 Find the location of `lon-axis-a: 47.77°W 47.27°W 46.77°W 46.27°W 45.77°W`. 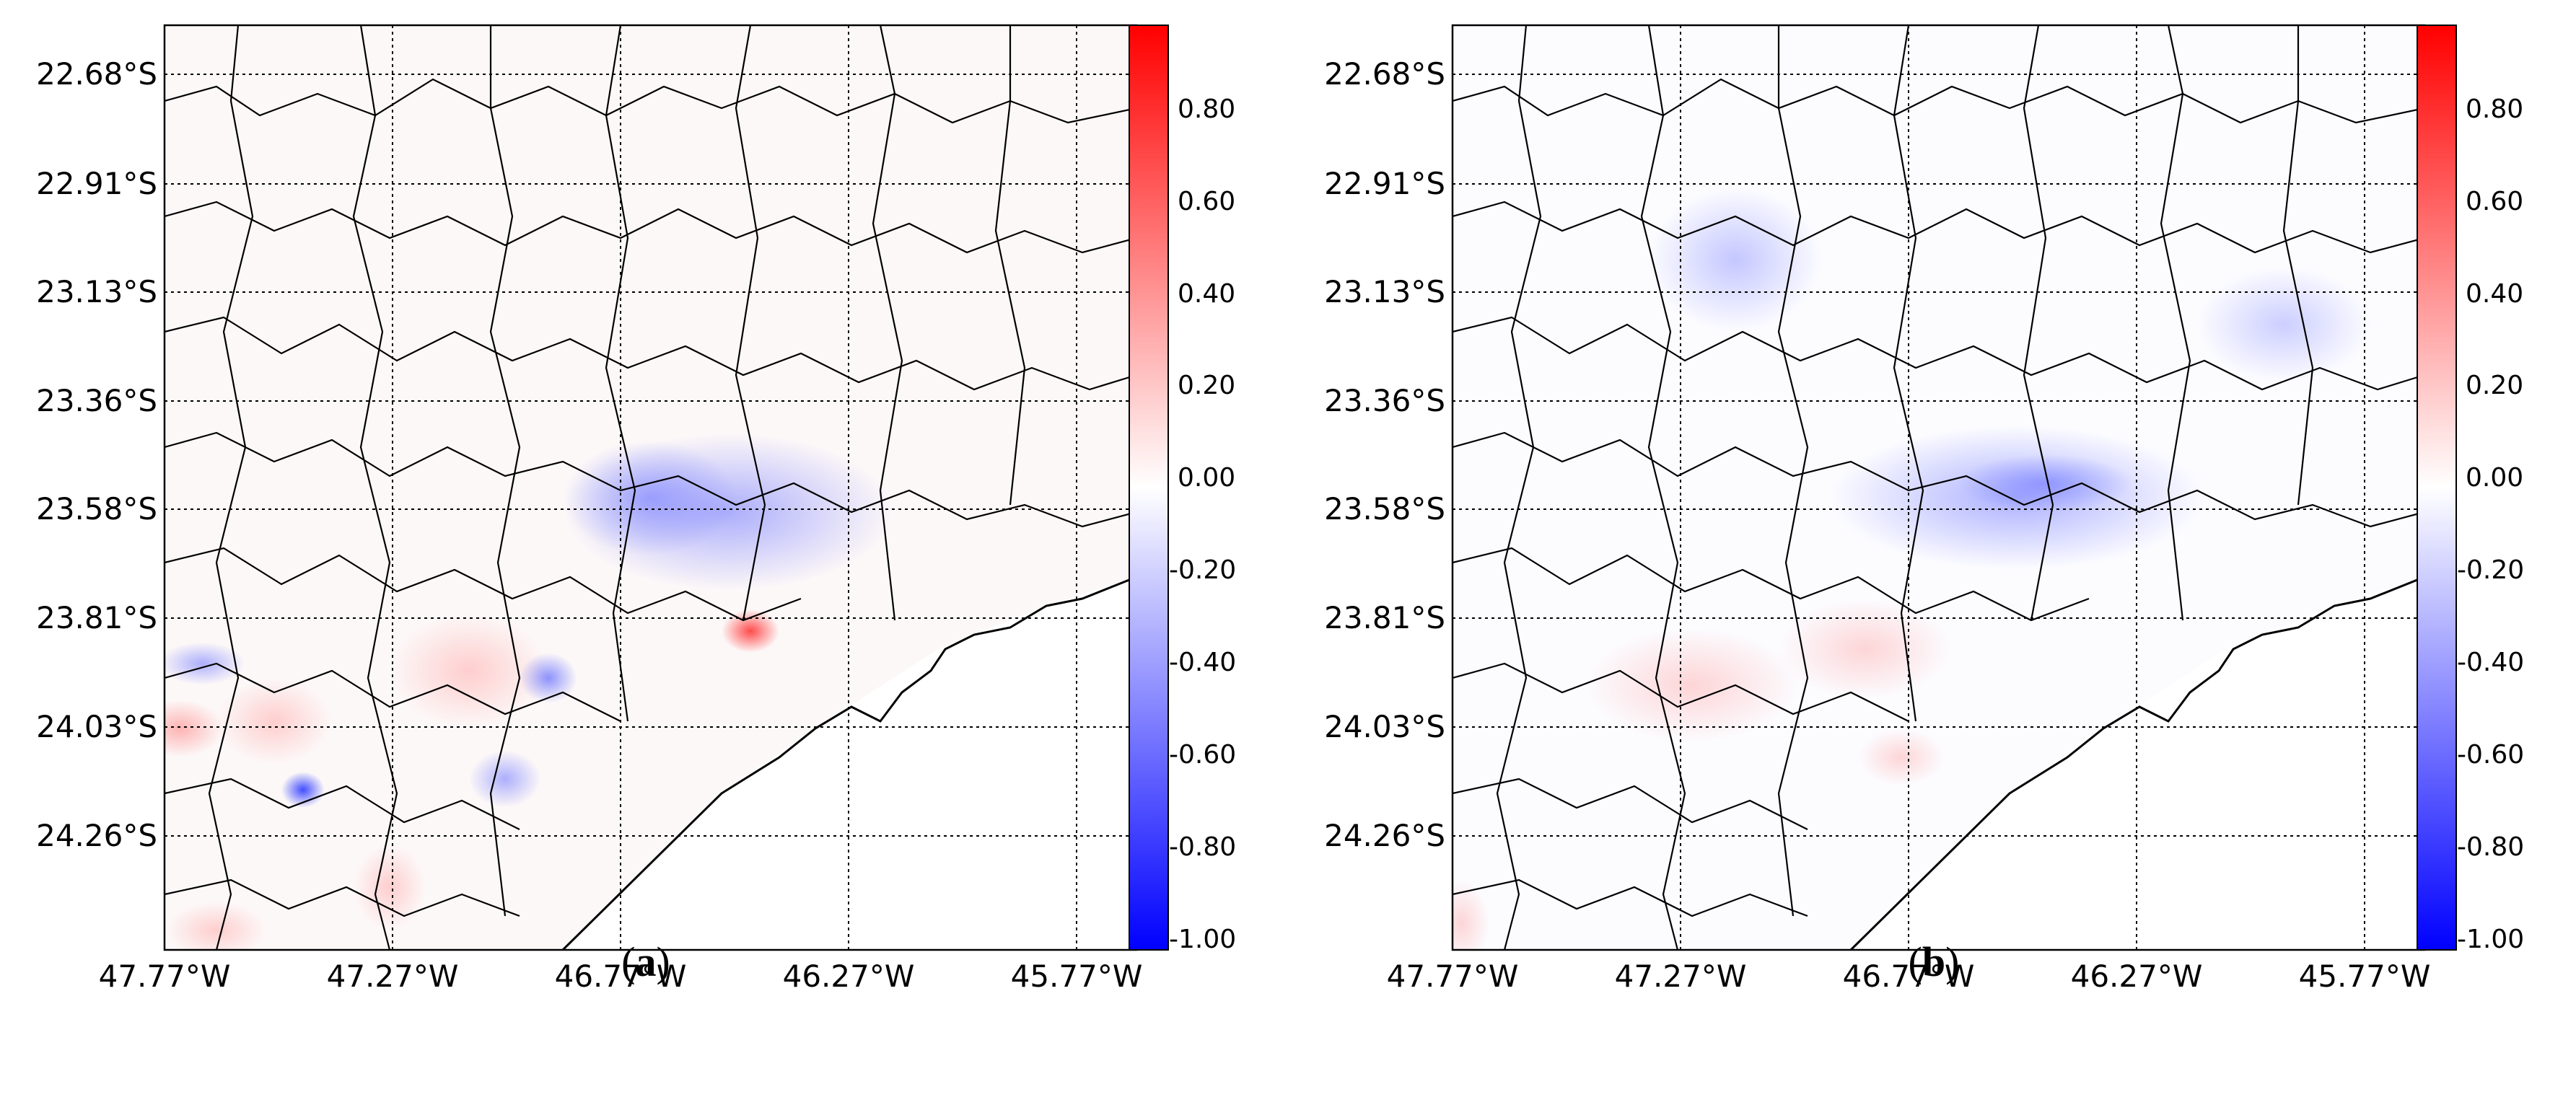

lon-axis-a: 47.77°W 47.27°W 46.77°W 46.27°W 45.77°W is located at coordinates (621, 976).